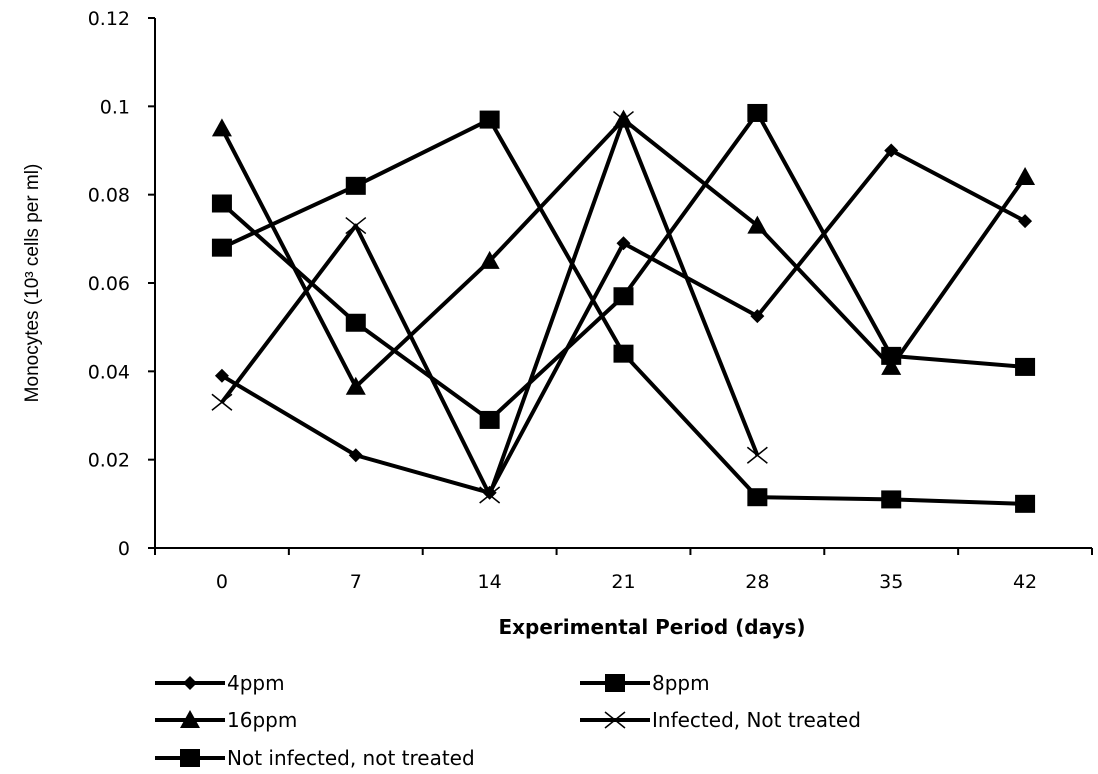 Image resolution: width=1098 pixels, height=774 pixels. What do you see at coordinates (756, 720) in the screenshot?
I see `legend-label: Infected, Not treated` at bounding box center [756, 720].